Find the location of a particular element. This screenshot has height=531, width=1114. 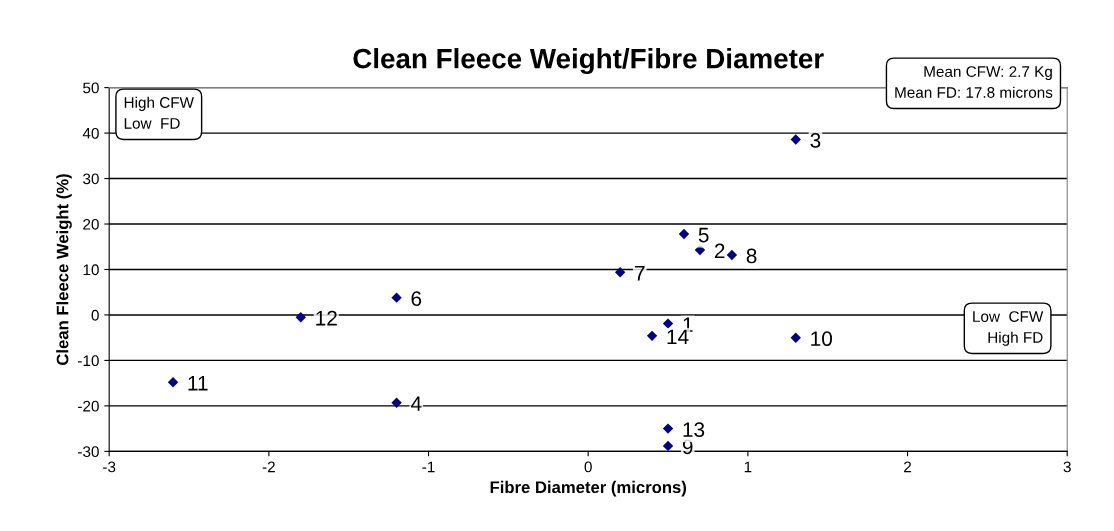

annotation: Mean CFW: 2.7 Kg Mean FD: 17.8 microns is located at coordinates (974, 82).